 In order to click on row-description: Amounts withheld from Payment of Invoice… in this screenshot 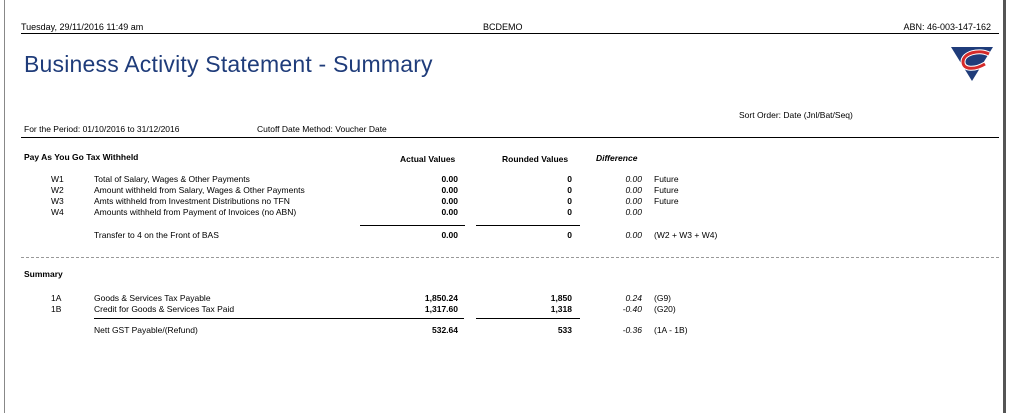, I will do `click(195, 212)`.